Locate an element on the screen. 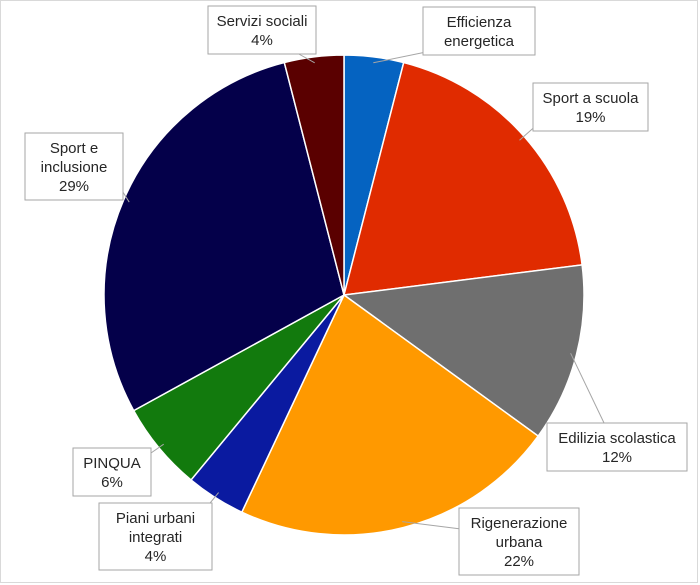  data-label-name: Efficienza is located at coordinates (479, 22).